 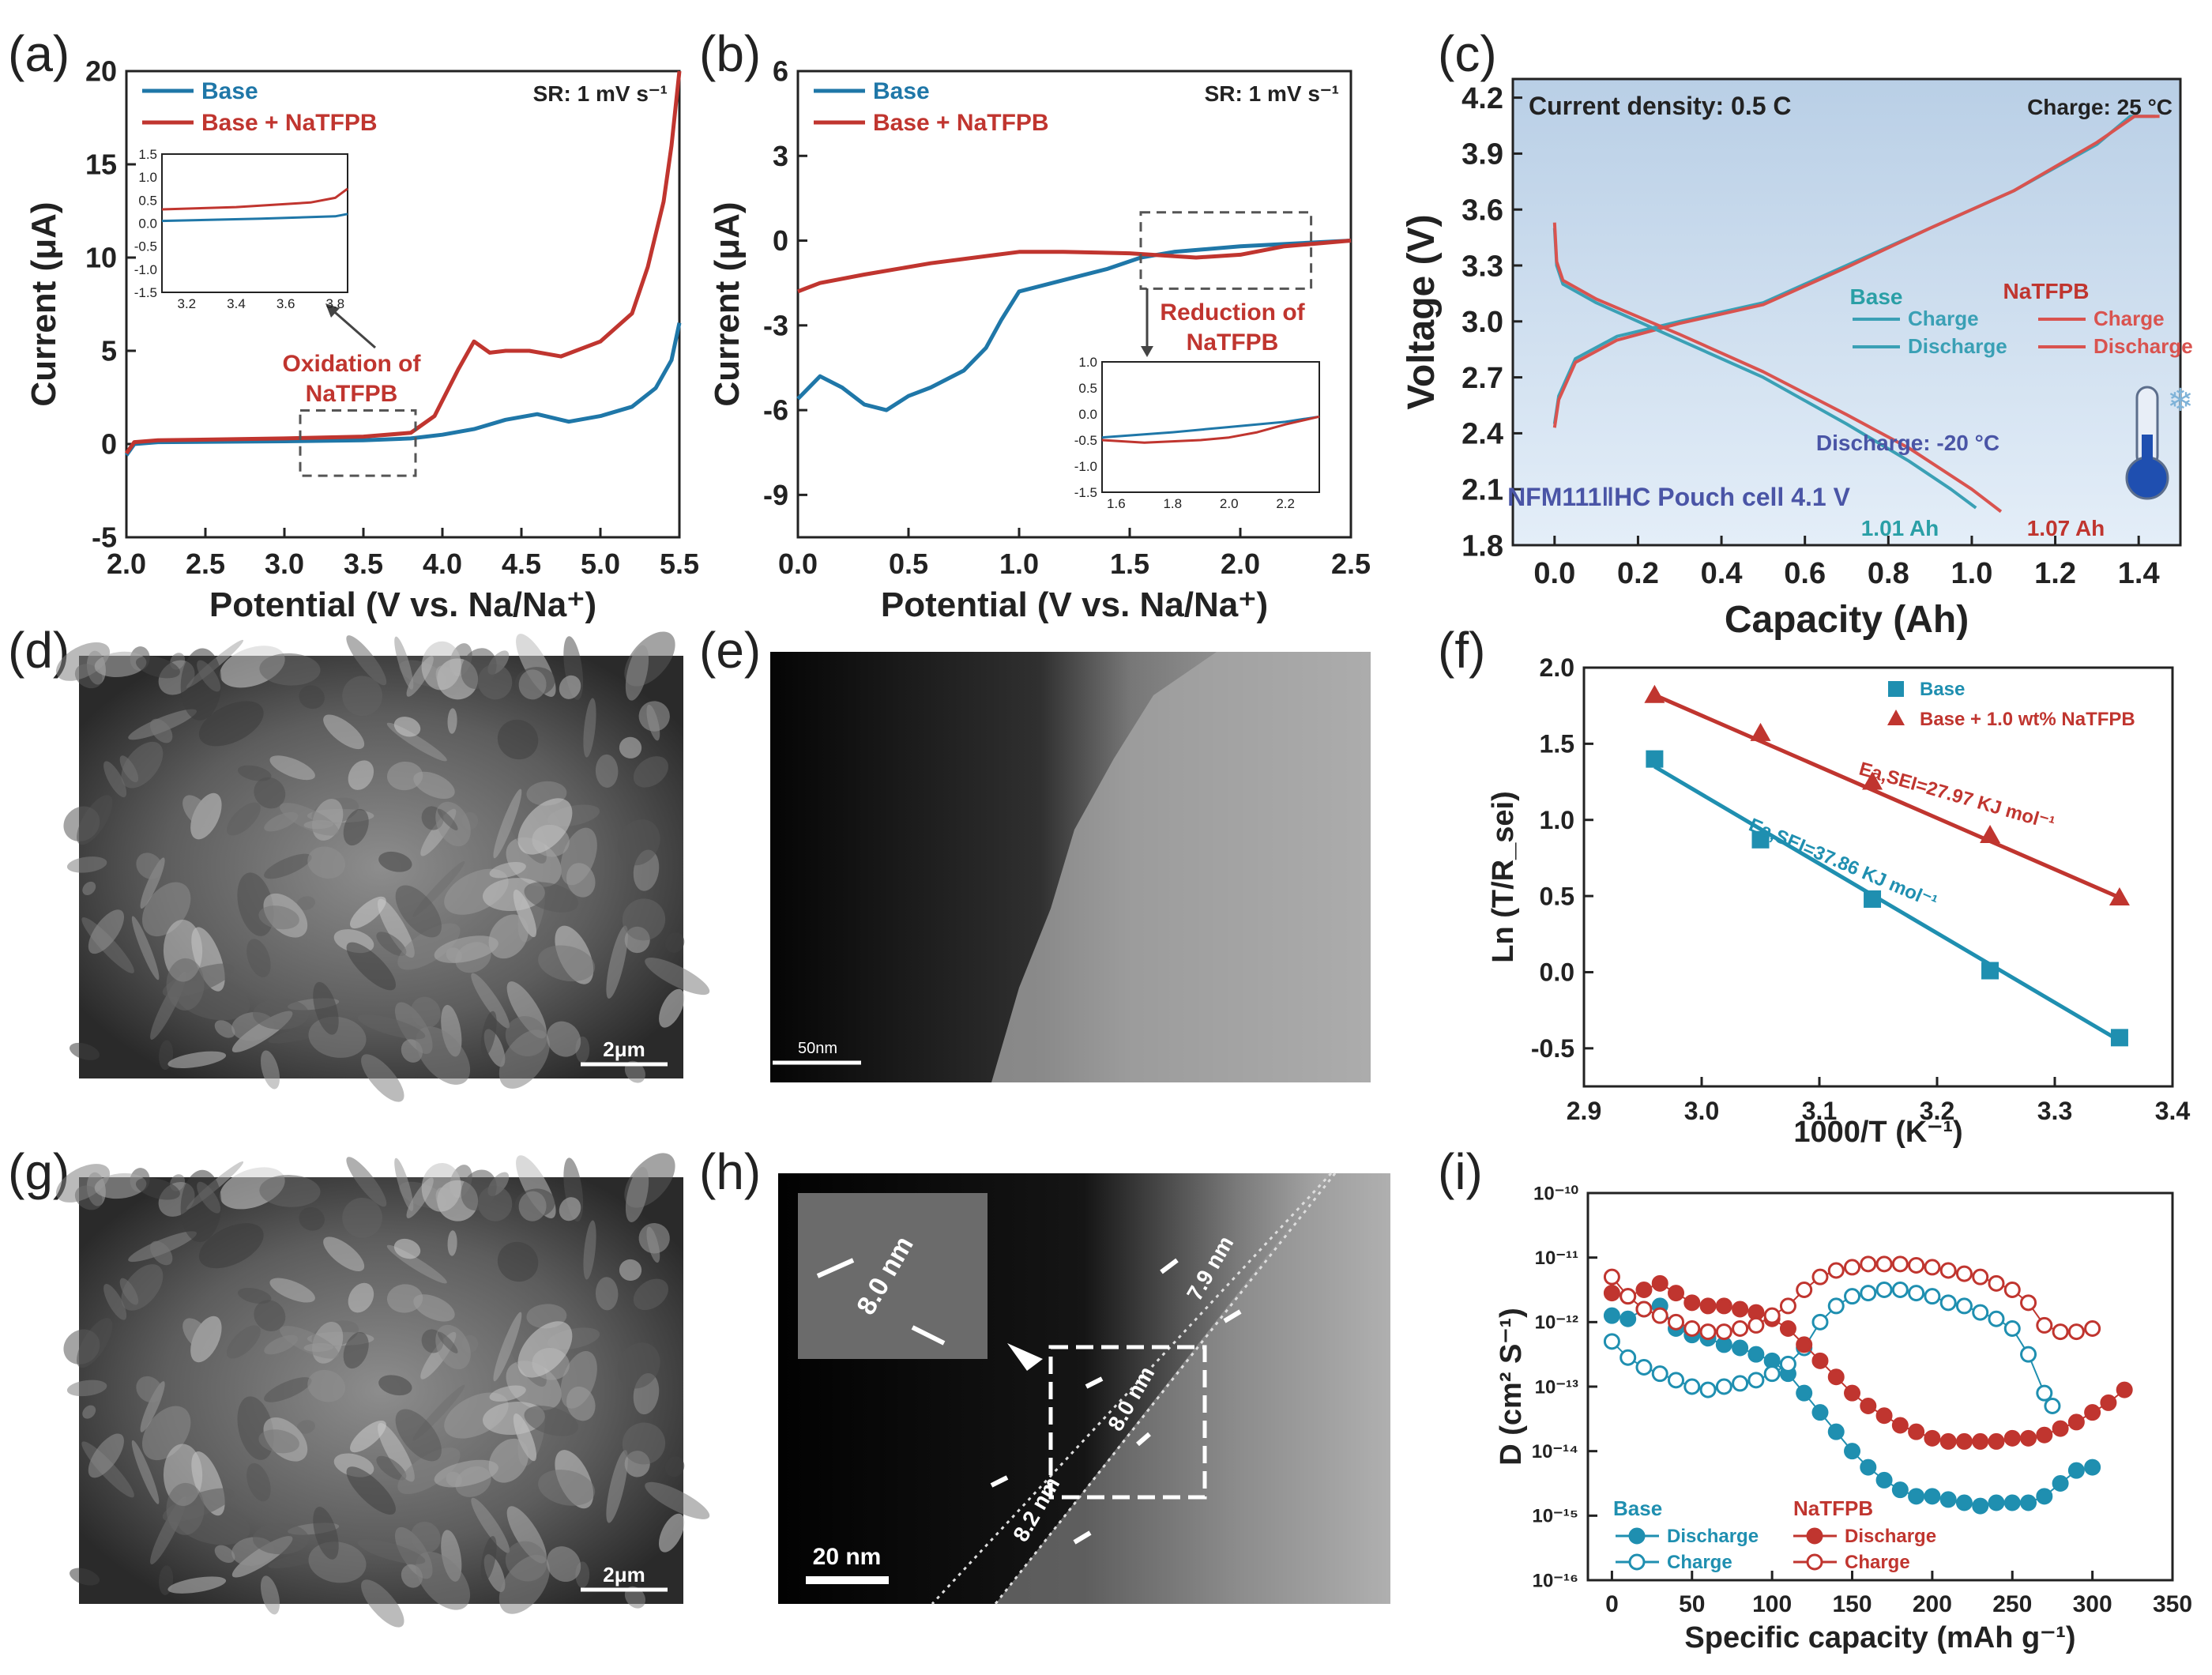 What do you see at coordinates (1557, 744) in the screenshot?
I see `chart-f-ytick-label: 1.5` at bounding box center [1557, 744].